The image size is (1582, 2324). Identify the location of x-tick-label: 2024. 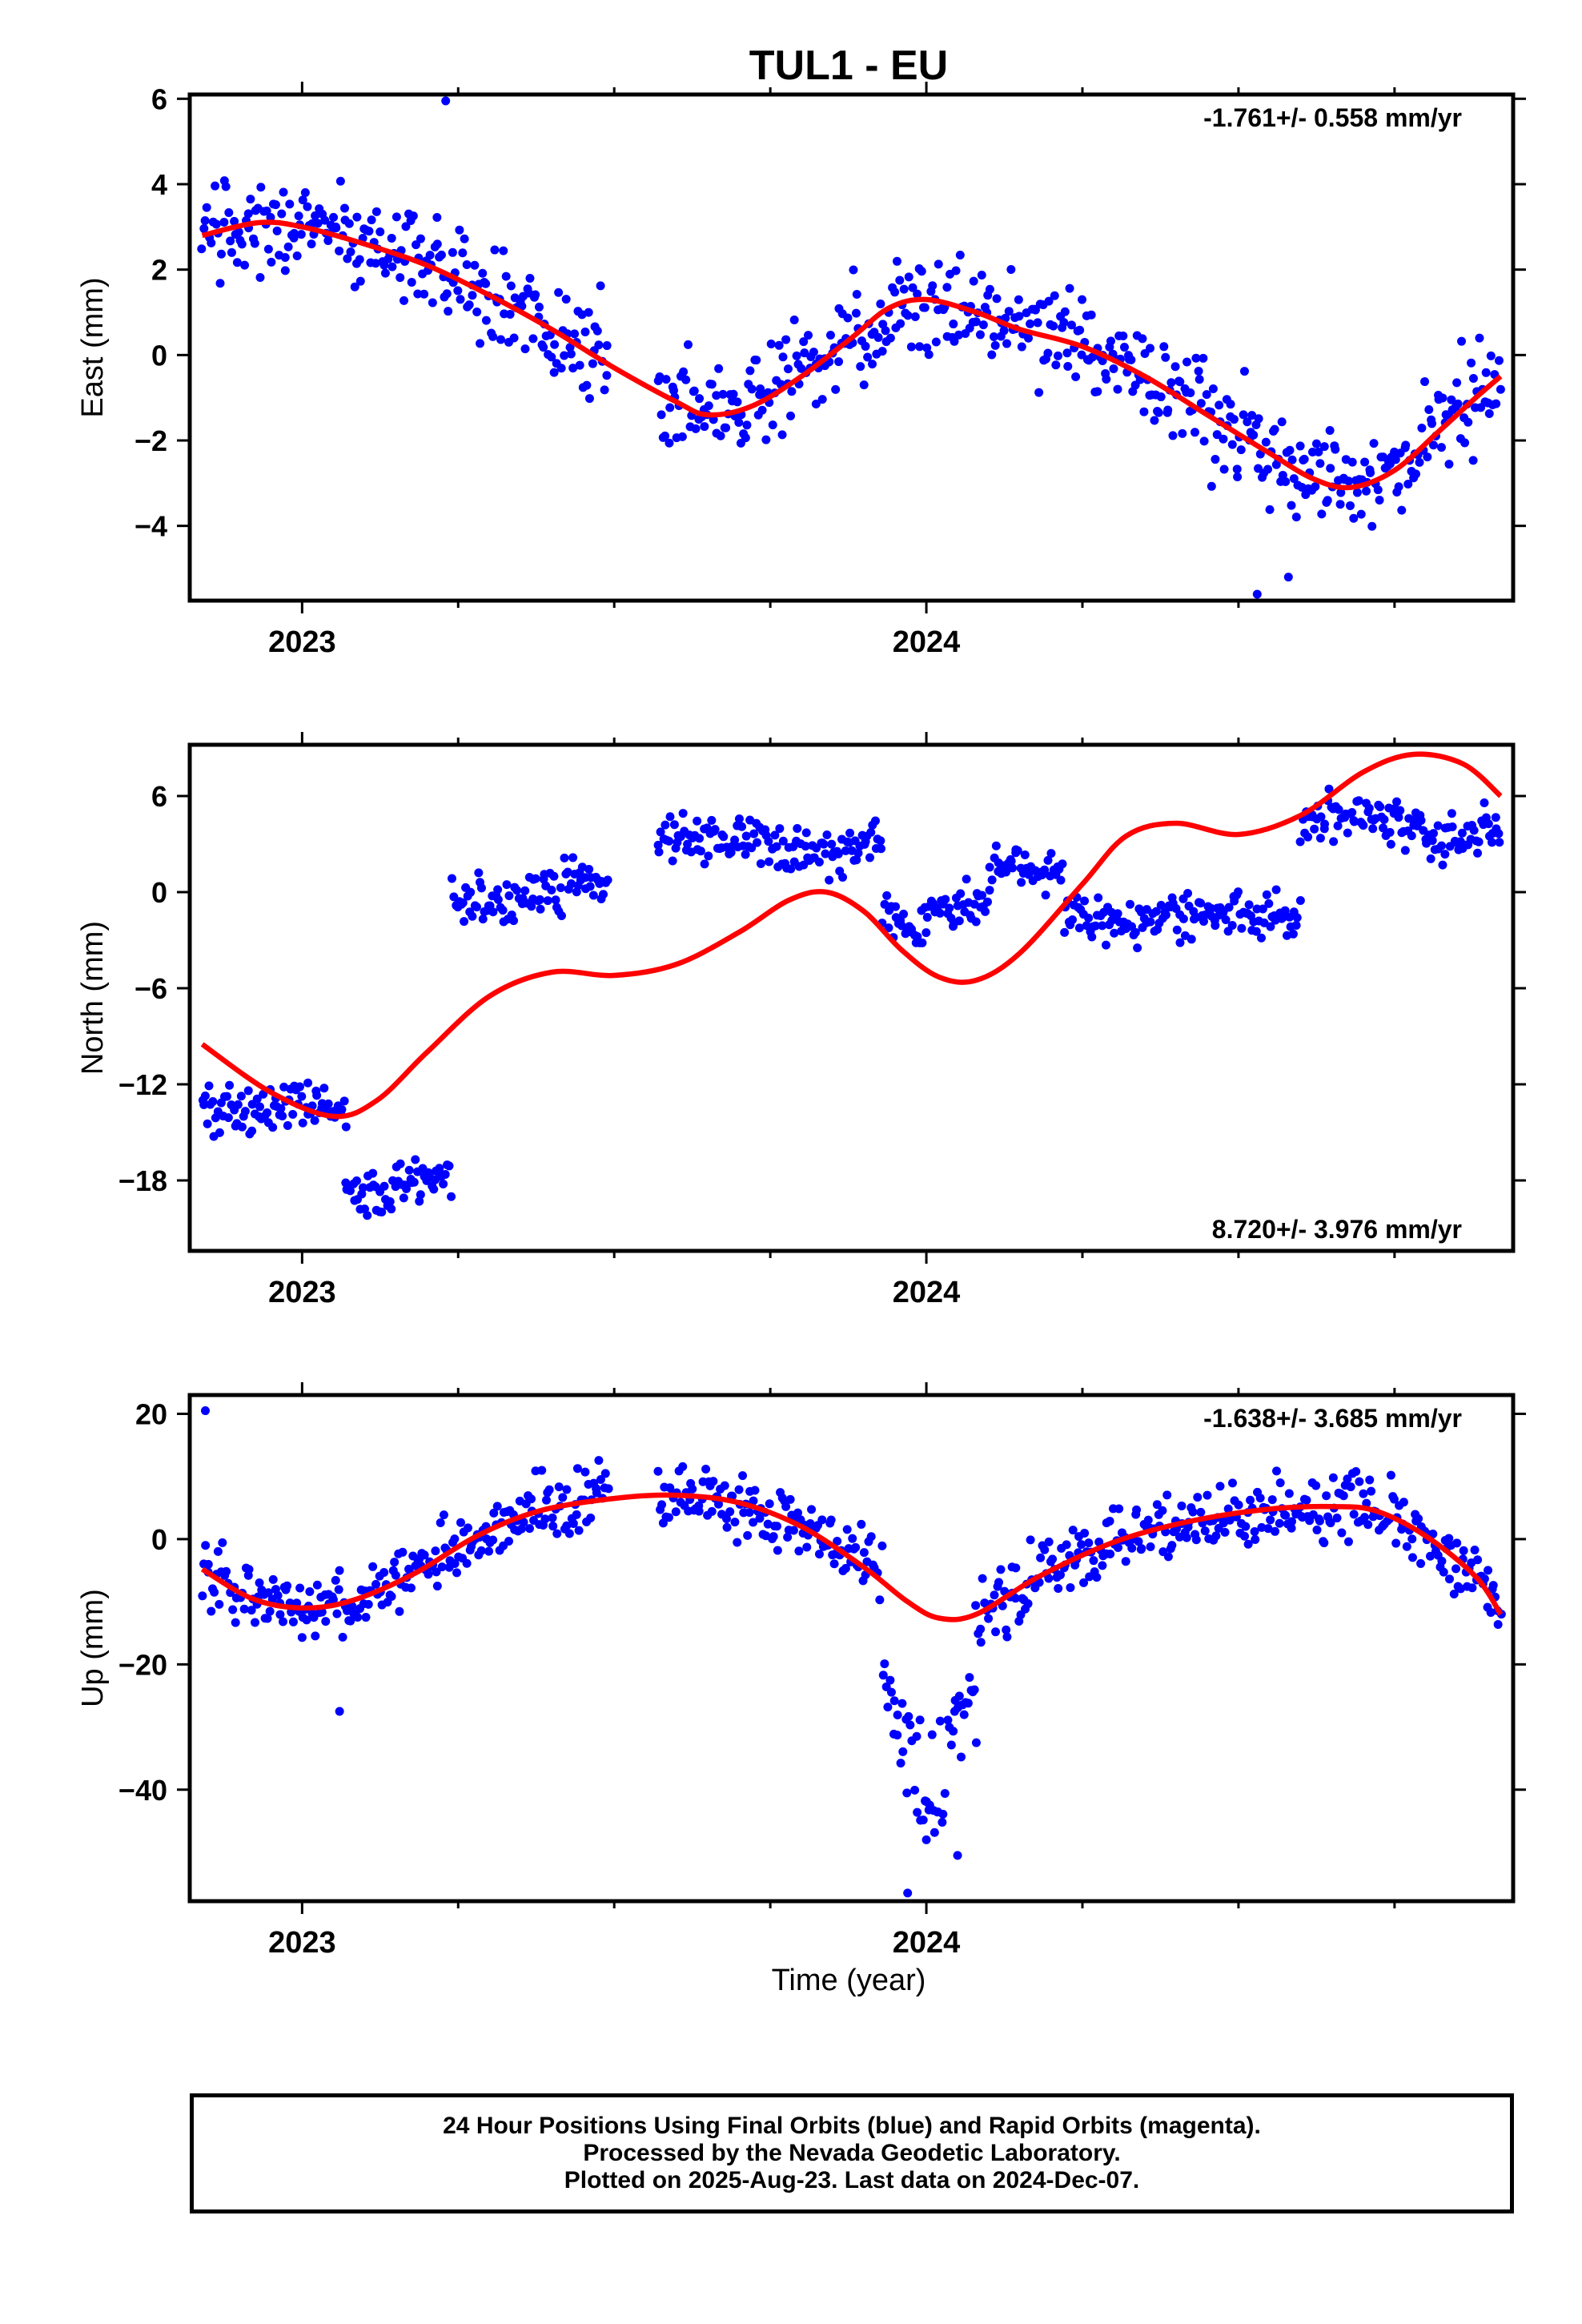
(927, 642).